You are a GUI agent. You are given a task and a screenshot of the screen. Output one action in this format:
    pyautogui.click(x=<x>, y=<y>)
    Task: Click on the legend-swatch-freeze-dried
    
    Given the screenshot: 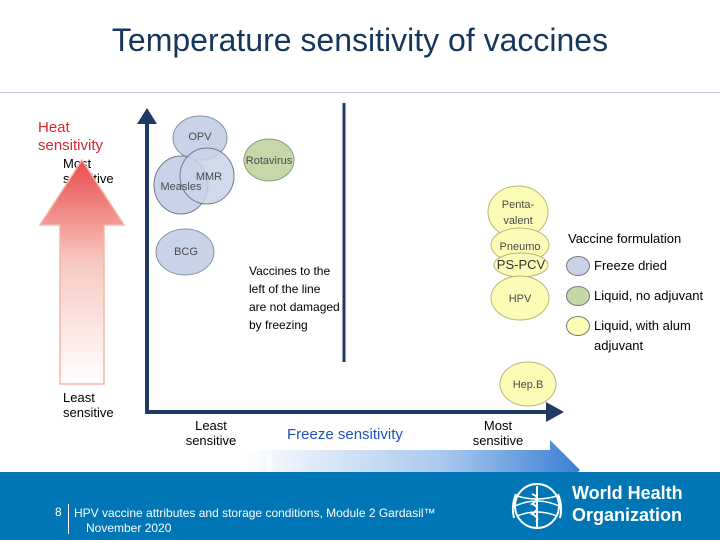 What is the action you would take?
    pyautogui.click(x=578, y=266)
    